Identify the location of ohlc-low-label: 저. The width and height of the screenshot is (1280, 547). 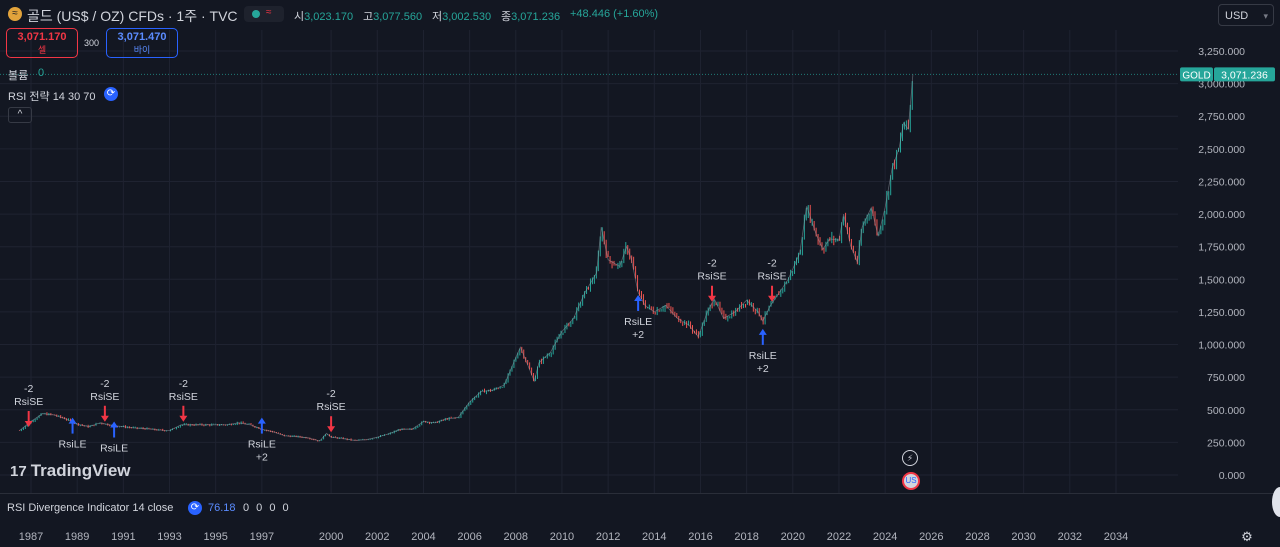
(437, 17).